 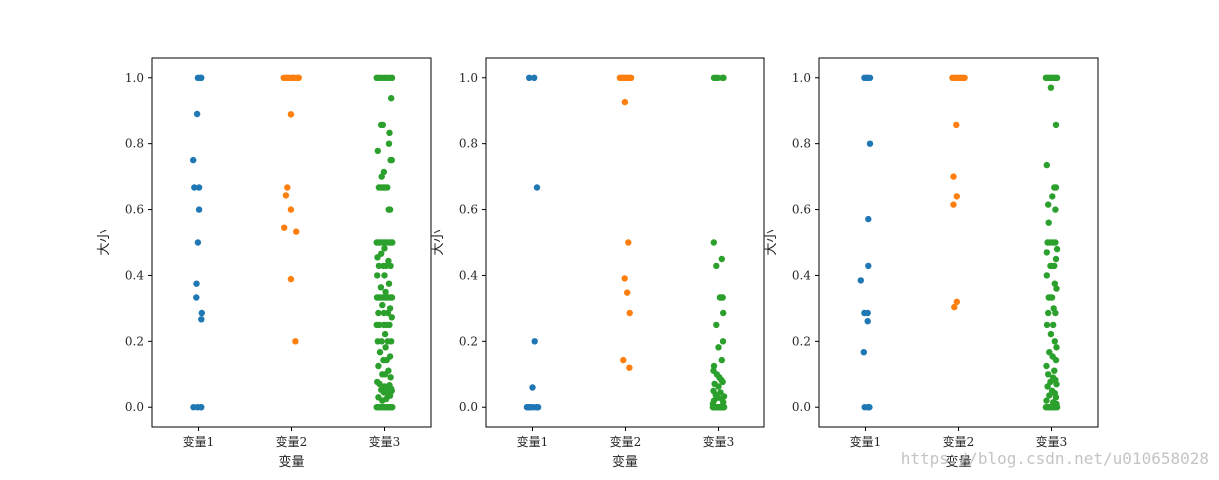 What do you see at coordinates (134, 210) in the screenshot?
I see `y-tick-label: 0.6` at bounding box center [134, 210].